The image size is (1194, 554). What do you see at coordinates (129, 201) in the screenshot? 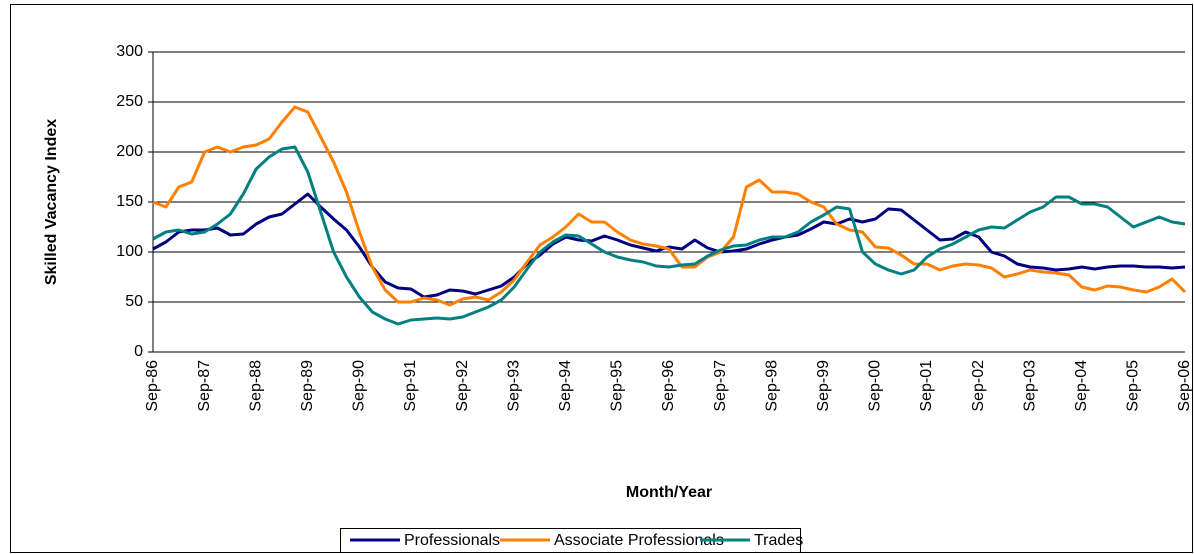
I see `y-tick-label: 150` at bounding box center [129, 201].